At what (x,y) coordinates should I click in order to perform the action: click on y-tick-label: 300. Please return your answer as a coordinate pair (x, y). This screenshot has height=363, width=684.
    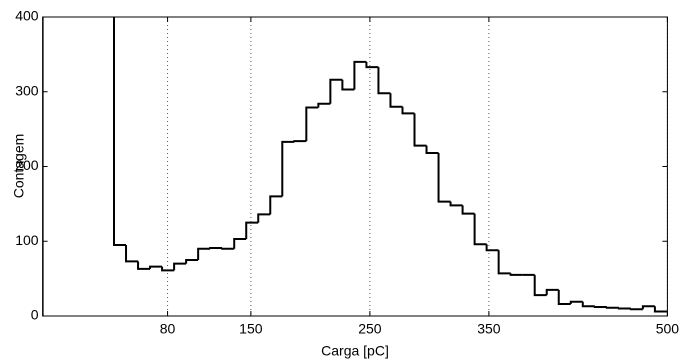
    Looking at the image, I should click on (27, 90).